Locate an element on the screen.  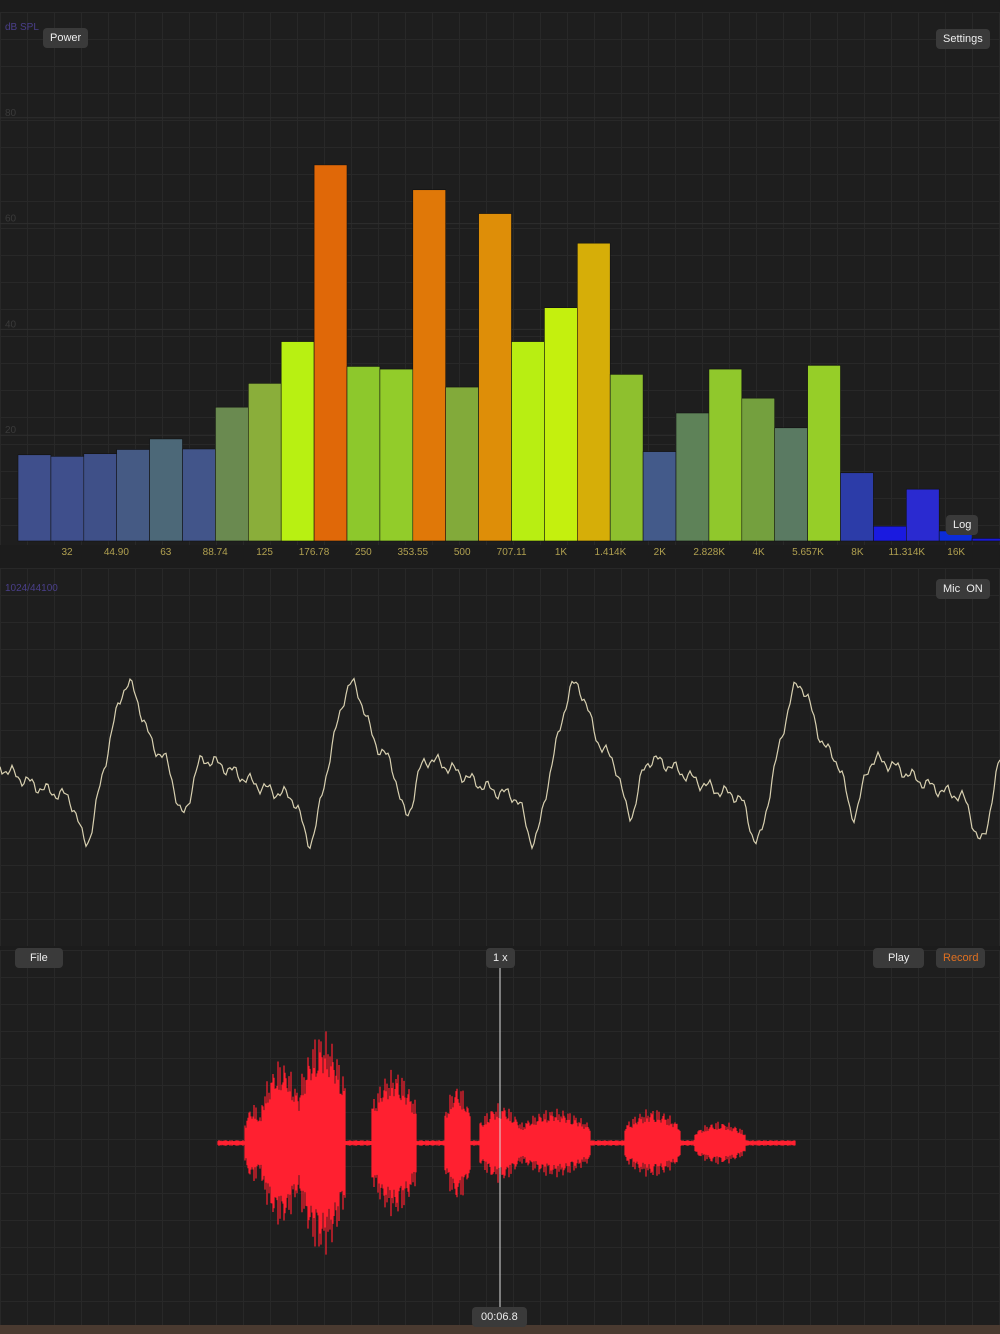
mic-button: Mic ON is located at coordinates (963, 589).